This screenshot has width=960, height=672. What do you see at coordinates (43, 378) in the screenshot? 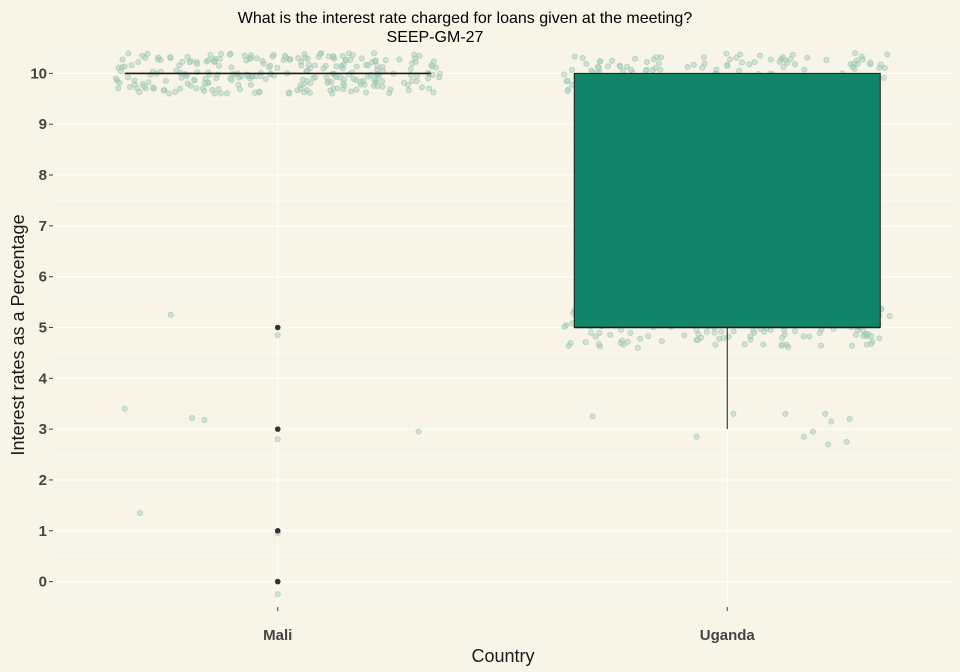
I see `y-tick-label: 4` at bounding box center [43, 378].